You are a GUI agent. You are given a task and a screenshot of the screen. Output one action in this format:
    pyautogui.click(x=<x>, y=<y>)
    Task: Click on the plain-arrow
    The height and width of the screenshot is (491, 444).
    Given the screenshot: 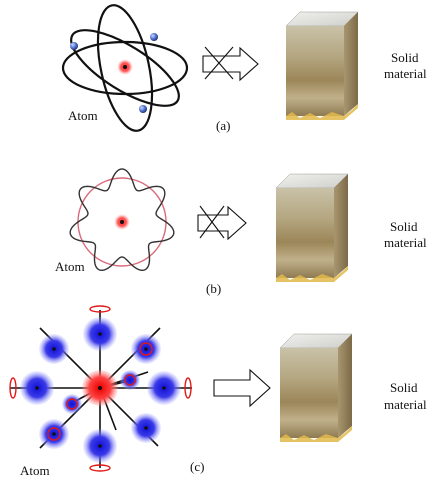 What is the action you would take?
    pyautogui.click(x=242, y=388)
    